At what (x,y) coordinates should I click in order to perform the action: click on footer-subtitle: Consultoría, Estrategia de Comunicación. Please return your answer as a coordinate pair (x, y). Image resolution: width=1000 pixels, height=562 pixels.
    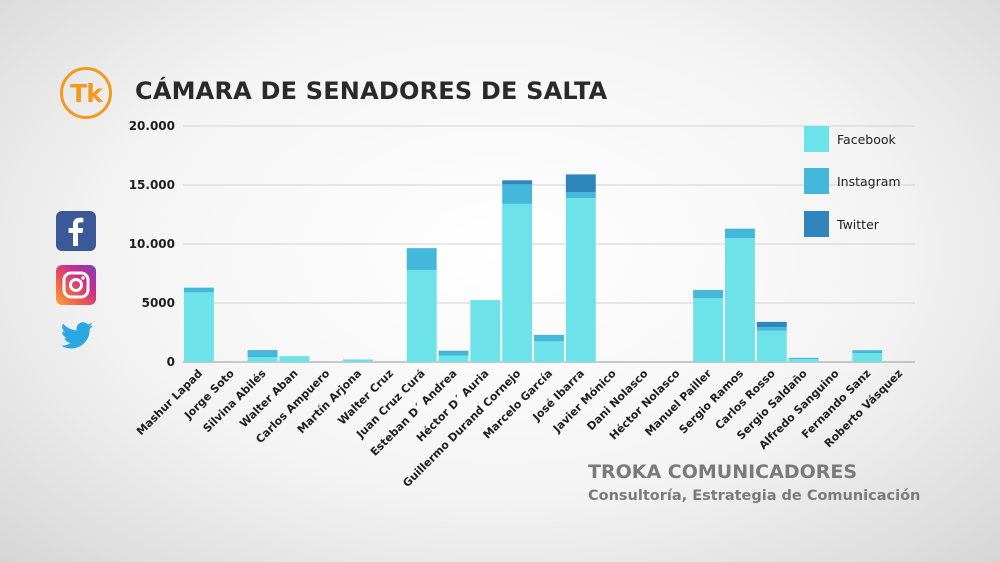
    Looking at the image, I should click on (754, 496).